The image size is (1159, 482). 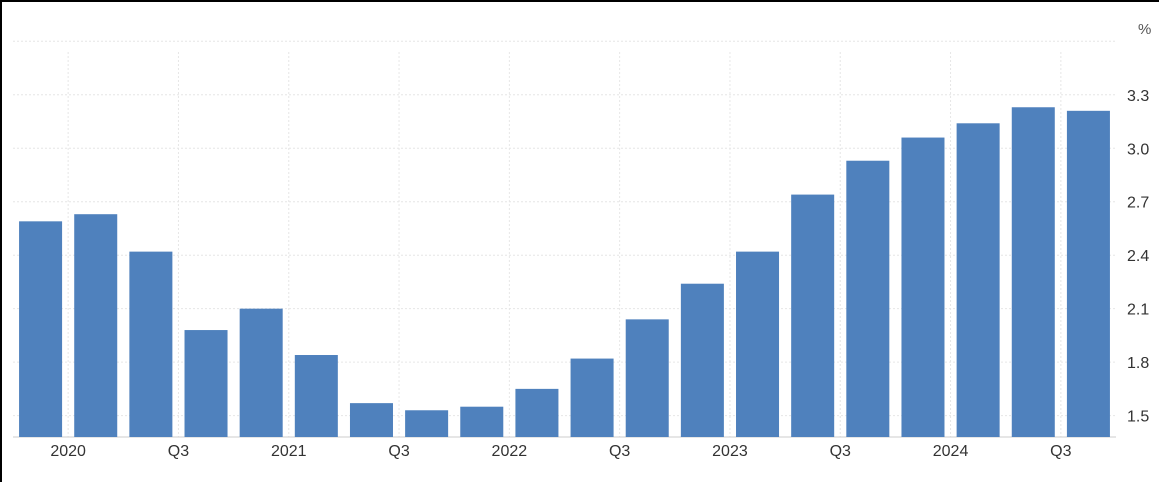 I want to click on x-axis-ticks: 2020 Q3 2021 Q3 2022 Q3 2023 Q3 2024 Q3, so click(x=560, y=451).